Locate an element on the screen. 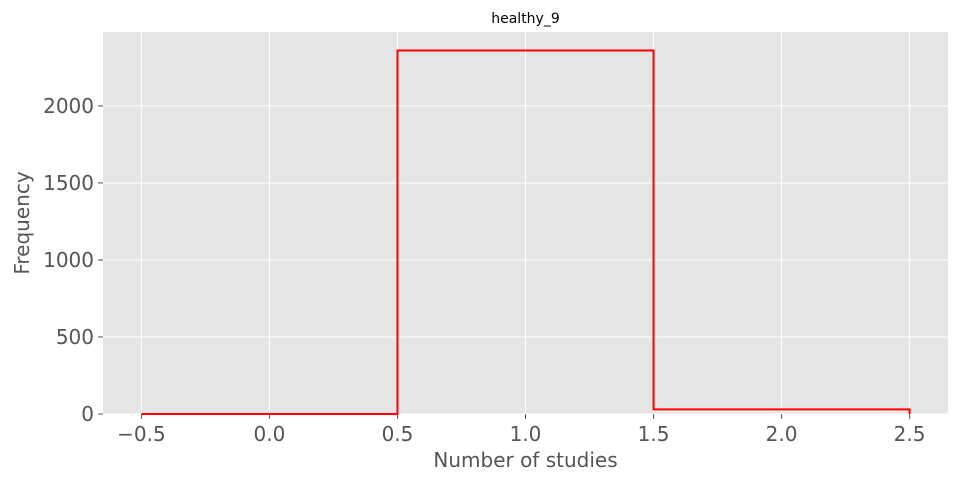 The height and width of the screenshot is (480, 960). y-tick-label: 1500 is located at coordinates (68, 183).